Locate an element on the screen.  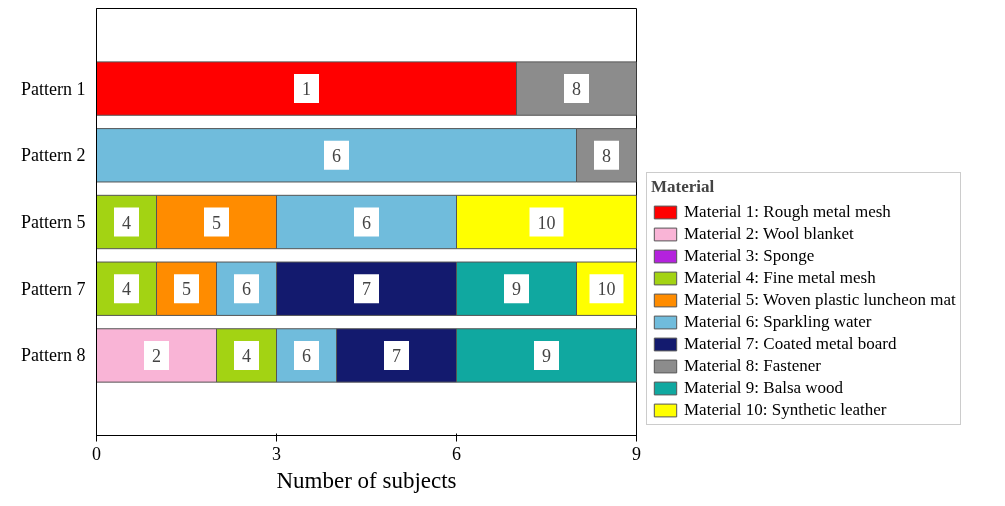
legend-label: Material 9: Balsa wood is located at coordinates (764, 388).